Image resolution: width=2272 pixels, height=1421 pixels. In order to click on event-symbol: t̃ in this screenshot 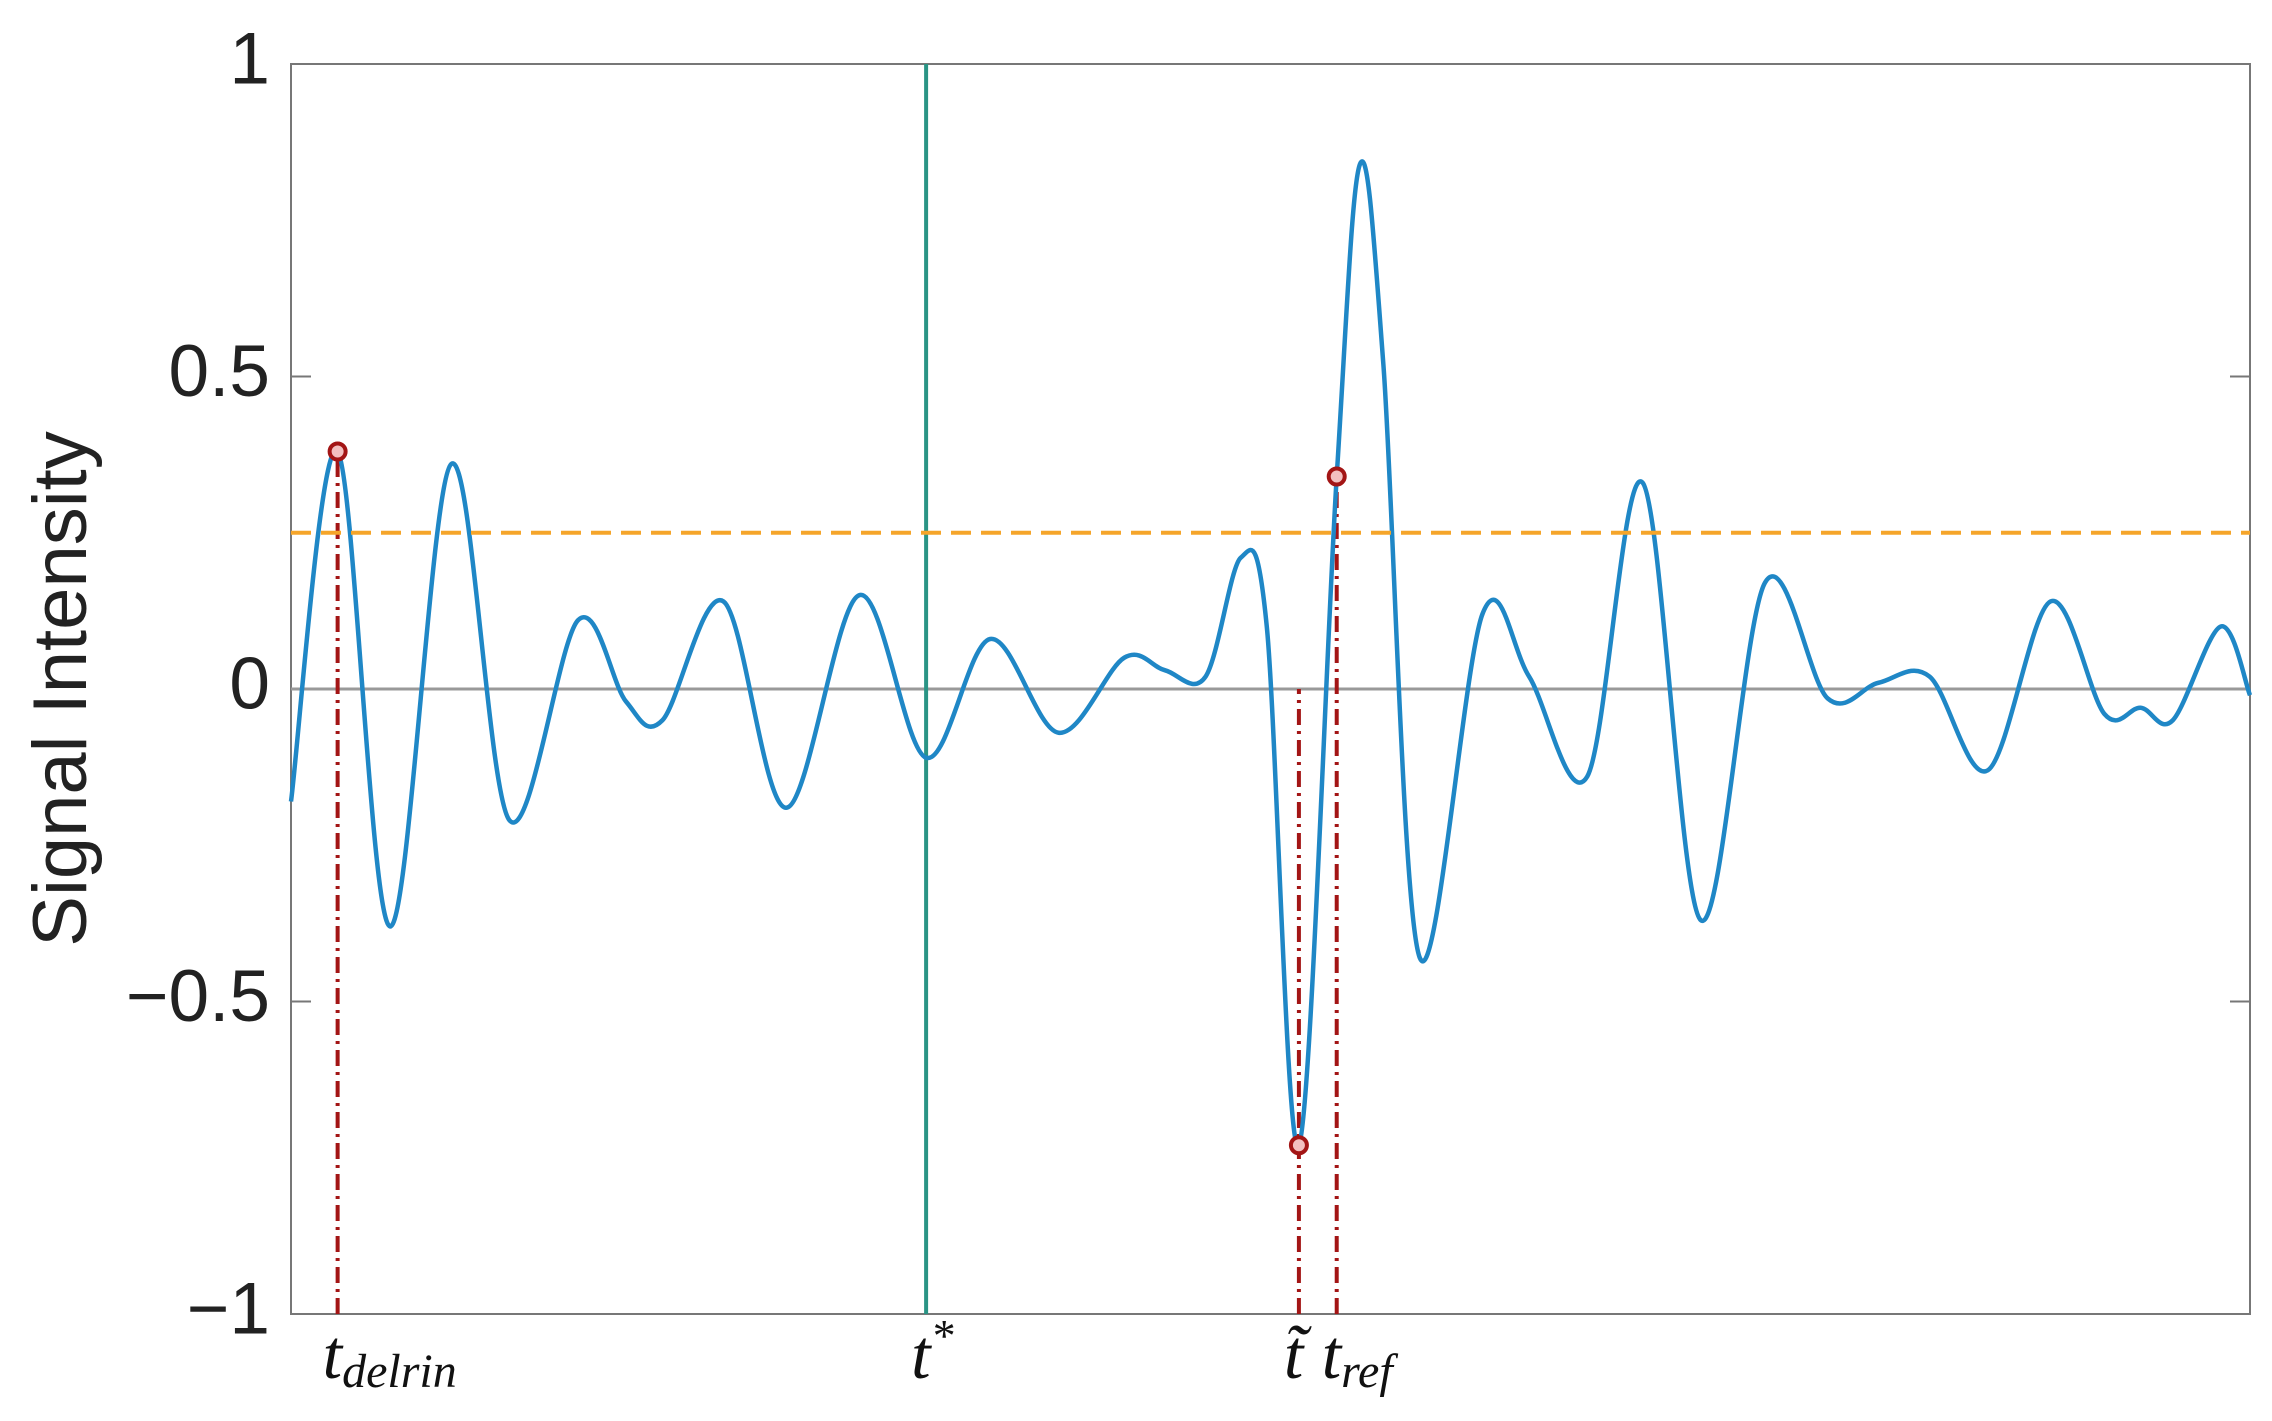, I will do `click(1298, 1355)`.